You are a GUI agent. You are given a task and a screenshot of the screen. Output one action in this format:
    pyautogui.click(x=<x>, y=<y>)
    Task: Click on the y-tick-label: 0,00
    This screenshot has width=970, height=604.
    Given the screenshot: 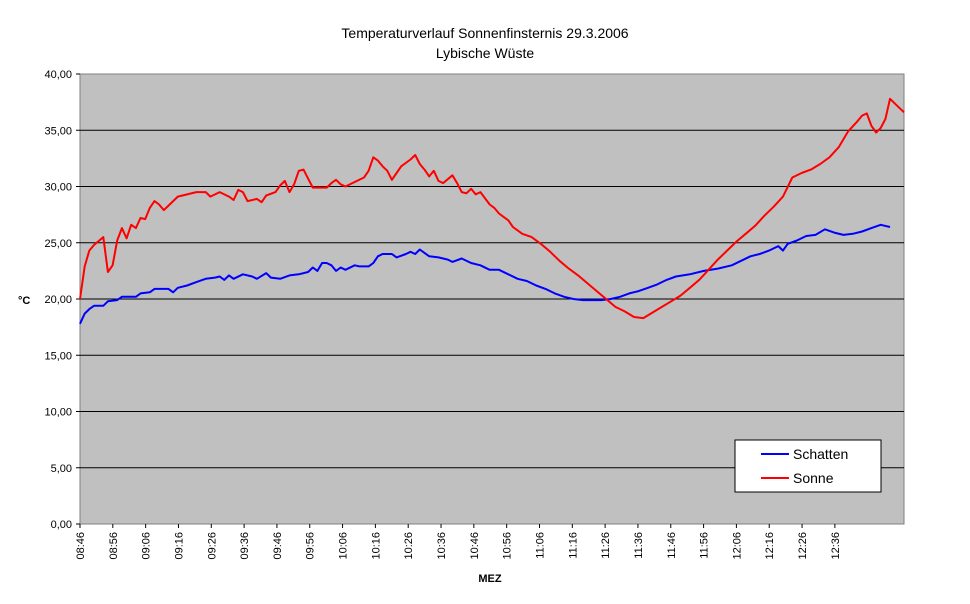 What is the action you would take?
    pyautogui.click(x=61, y=525)
    